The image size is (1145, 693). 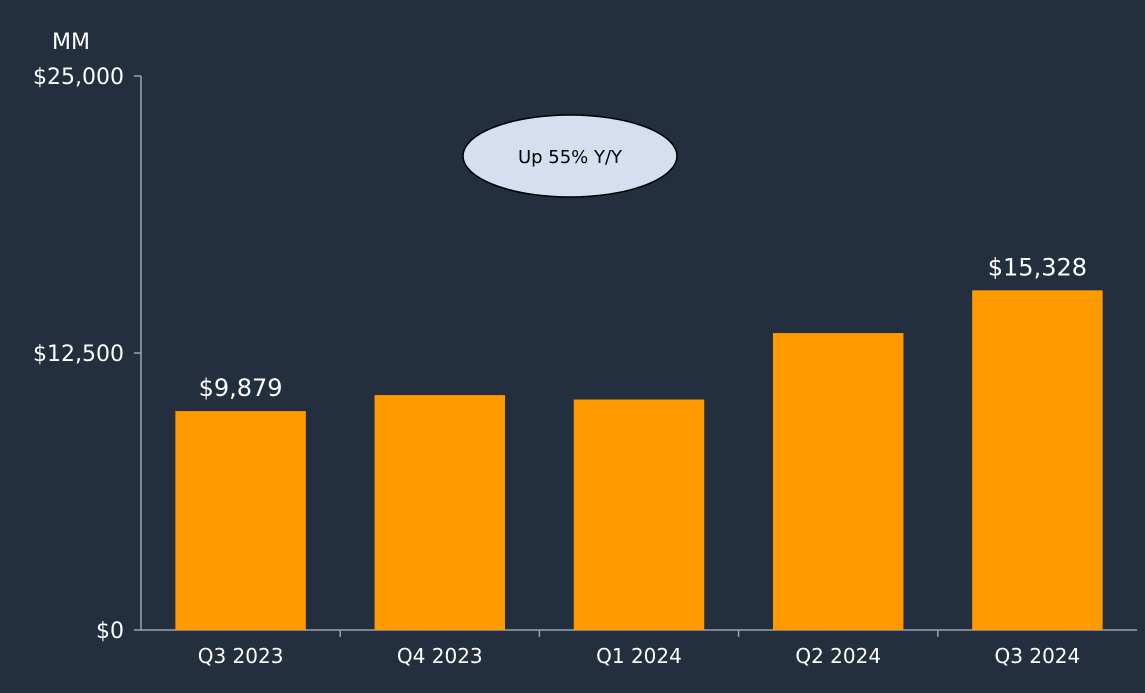 I want to click on x-tick-label: Q3 2023, so click(x=241, y=656).